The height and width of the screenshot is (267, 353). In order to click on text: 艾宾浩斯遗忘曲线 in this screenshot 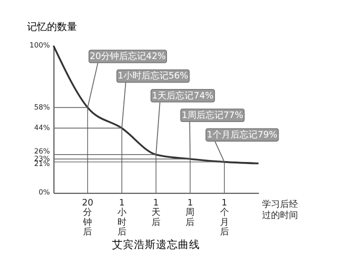, I will do `click(156, 245)`.